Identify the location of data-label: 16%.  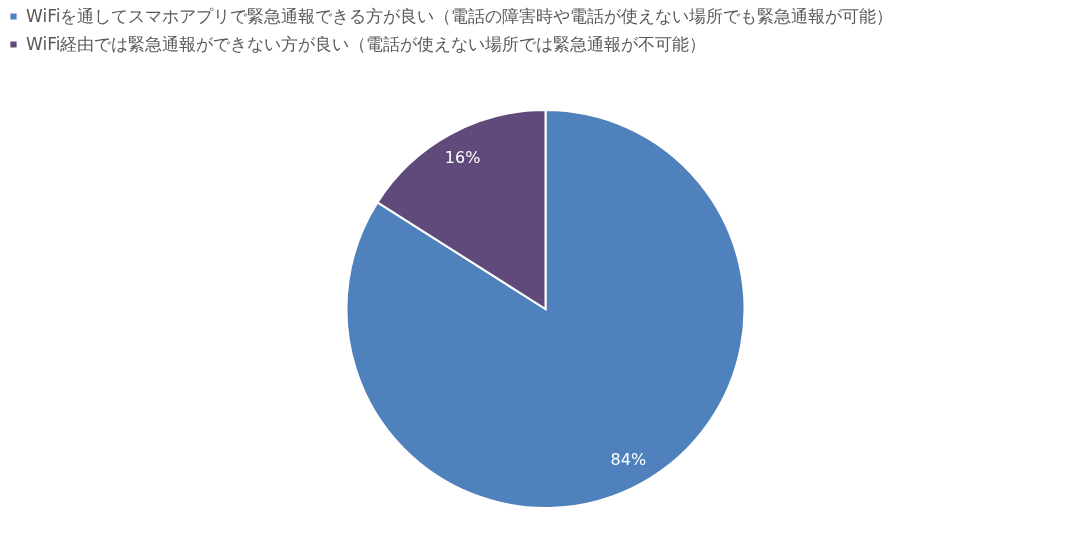
(462, 158).